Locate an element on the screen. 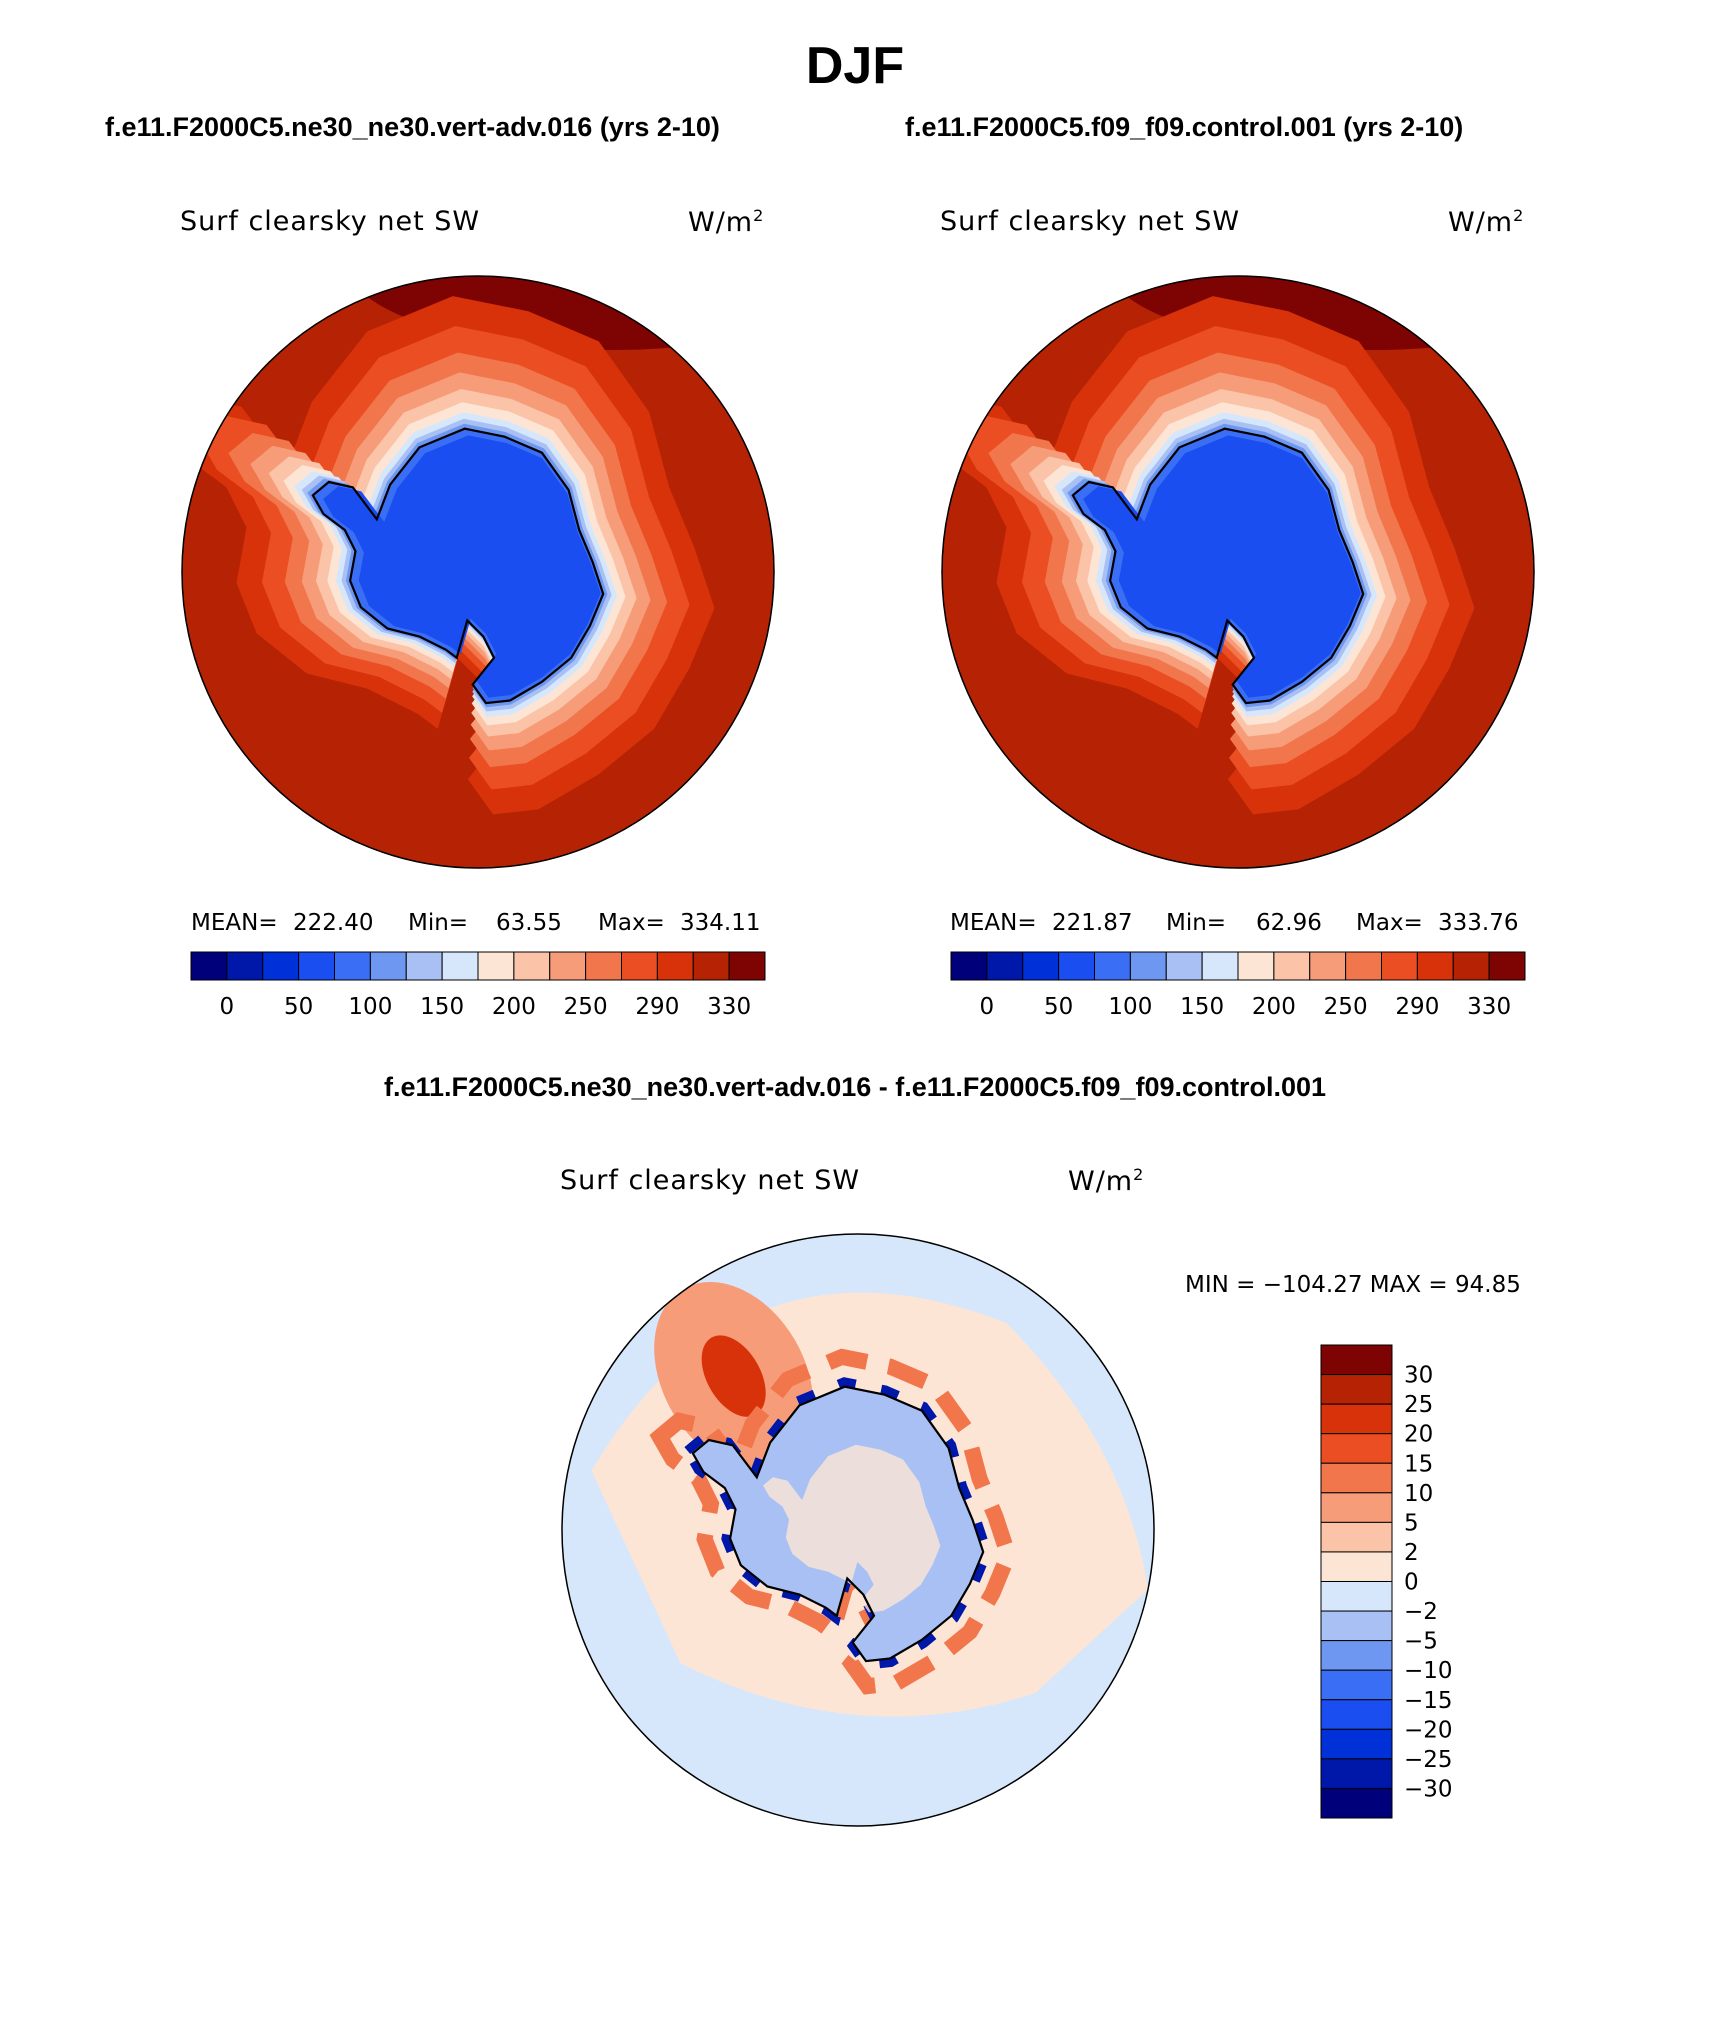  panel1-mean-label: MEAN= is located at coordinates (234, 923).